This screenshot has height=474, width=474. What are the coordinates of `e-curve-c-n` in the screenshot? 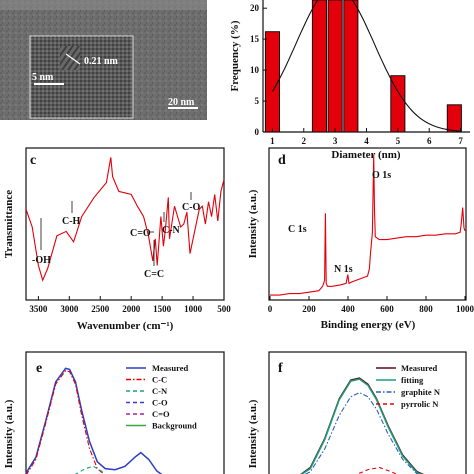 It's located at (90, 469).